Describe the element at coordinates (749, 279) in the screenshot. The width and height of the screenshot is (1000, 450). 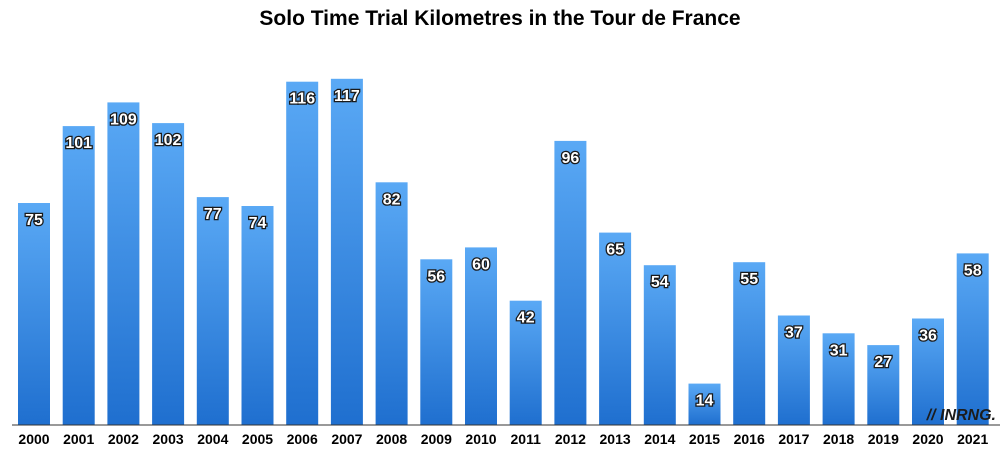
I see `bar-value-label-2016: 55` at that location.